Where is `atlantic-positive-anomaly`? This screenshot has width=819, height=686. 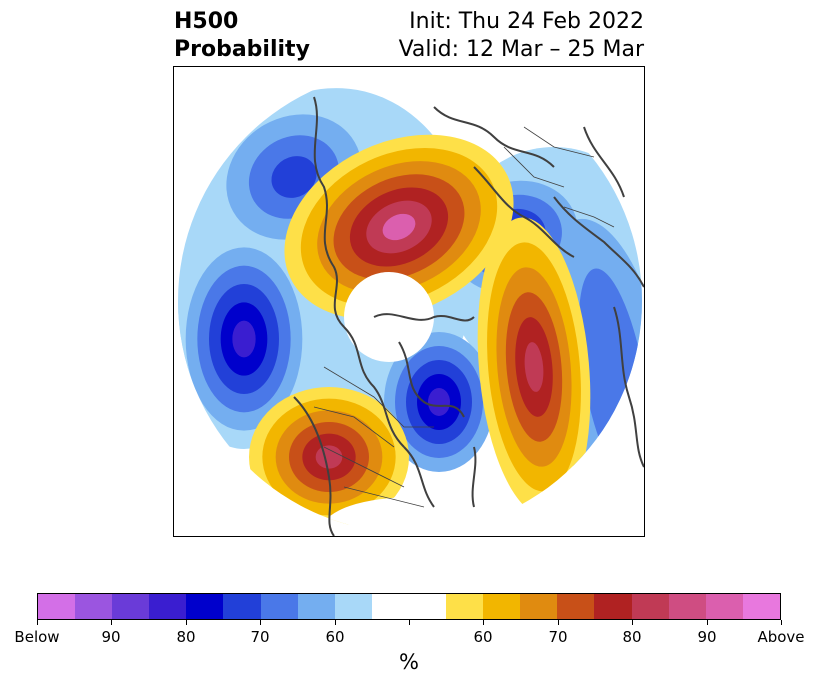
atlantic-positive-anomaly is located at coordinates (534, 367).